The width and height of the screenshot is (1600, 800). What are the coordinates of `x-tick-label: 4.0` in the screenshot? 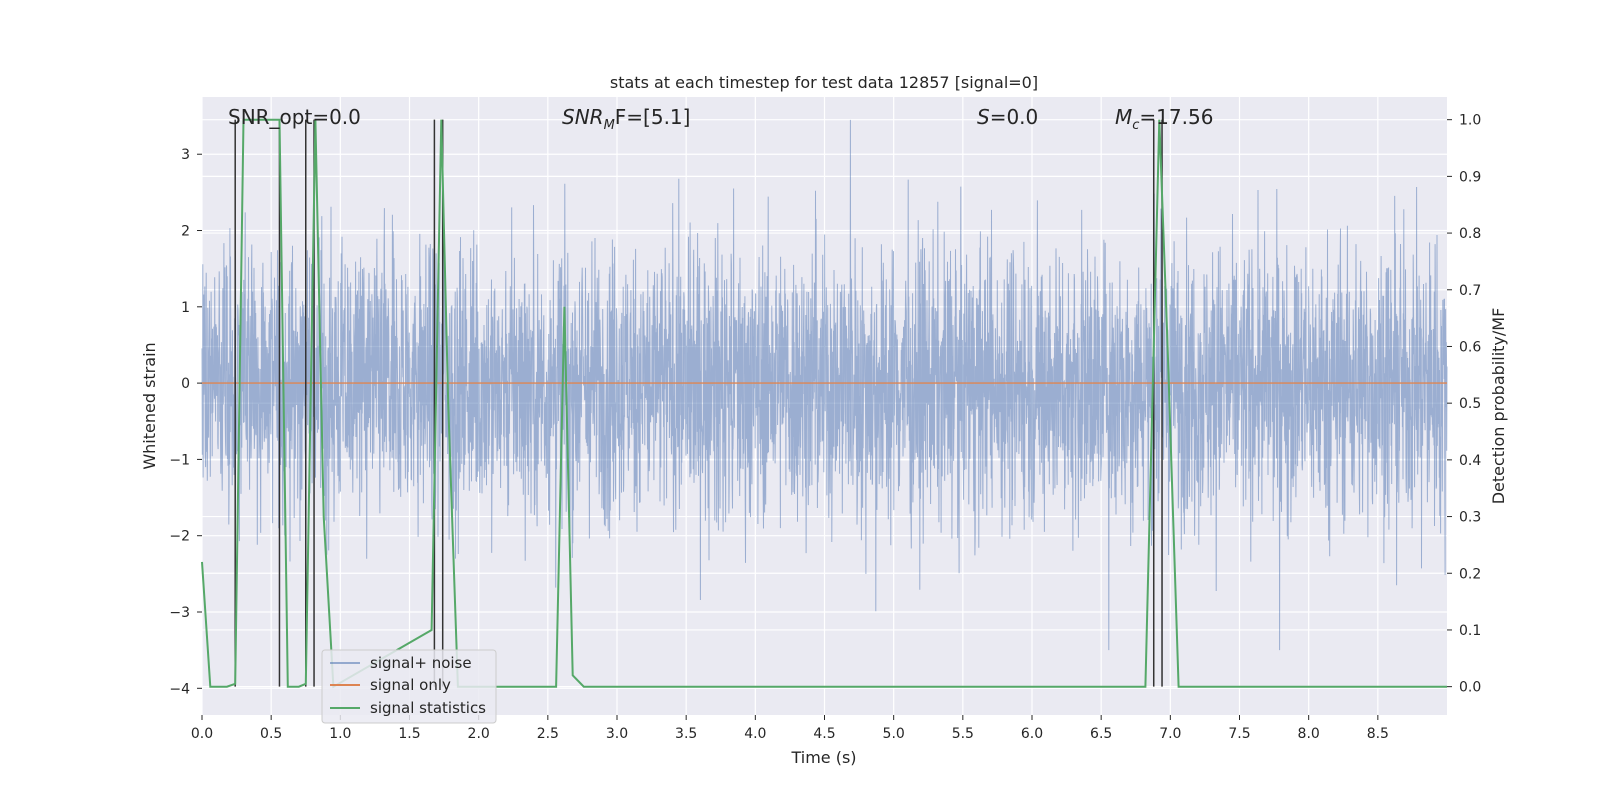 It's located at (755, 734).